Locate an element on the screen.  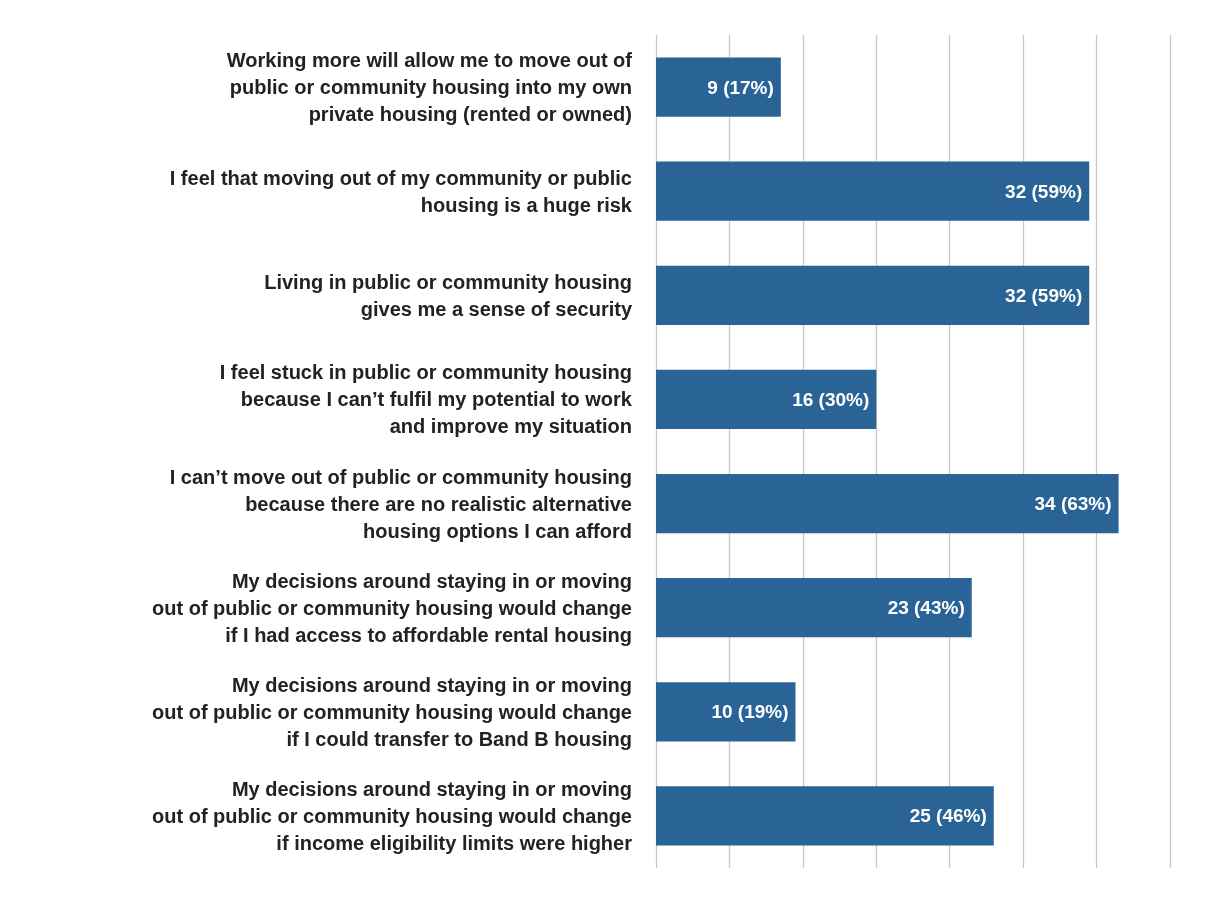
y-tick-label: My decisions around staying in or moving out of public or community housing would change if I could transfer to Band B housing is located at coordinates (392, 711).